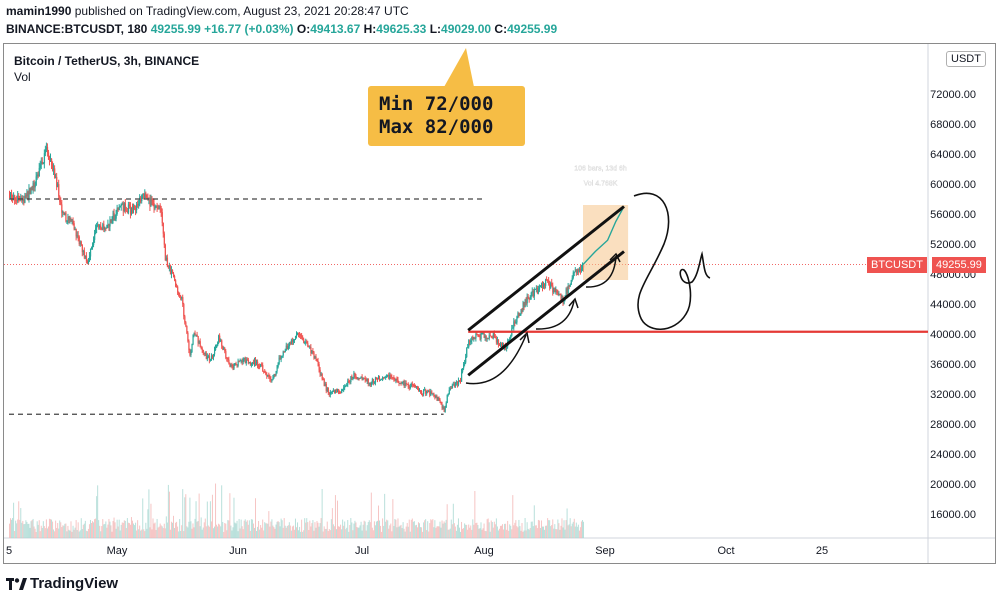 The image size is (1001, 602). What do you see at coordinates (62, 583) in the screenshot?
I see `tradingview-logo: TradingView` at bounding box center [62, 583].